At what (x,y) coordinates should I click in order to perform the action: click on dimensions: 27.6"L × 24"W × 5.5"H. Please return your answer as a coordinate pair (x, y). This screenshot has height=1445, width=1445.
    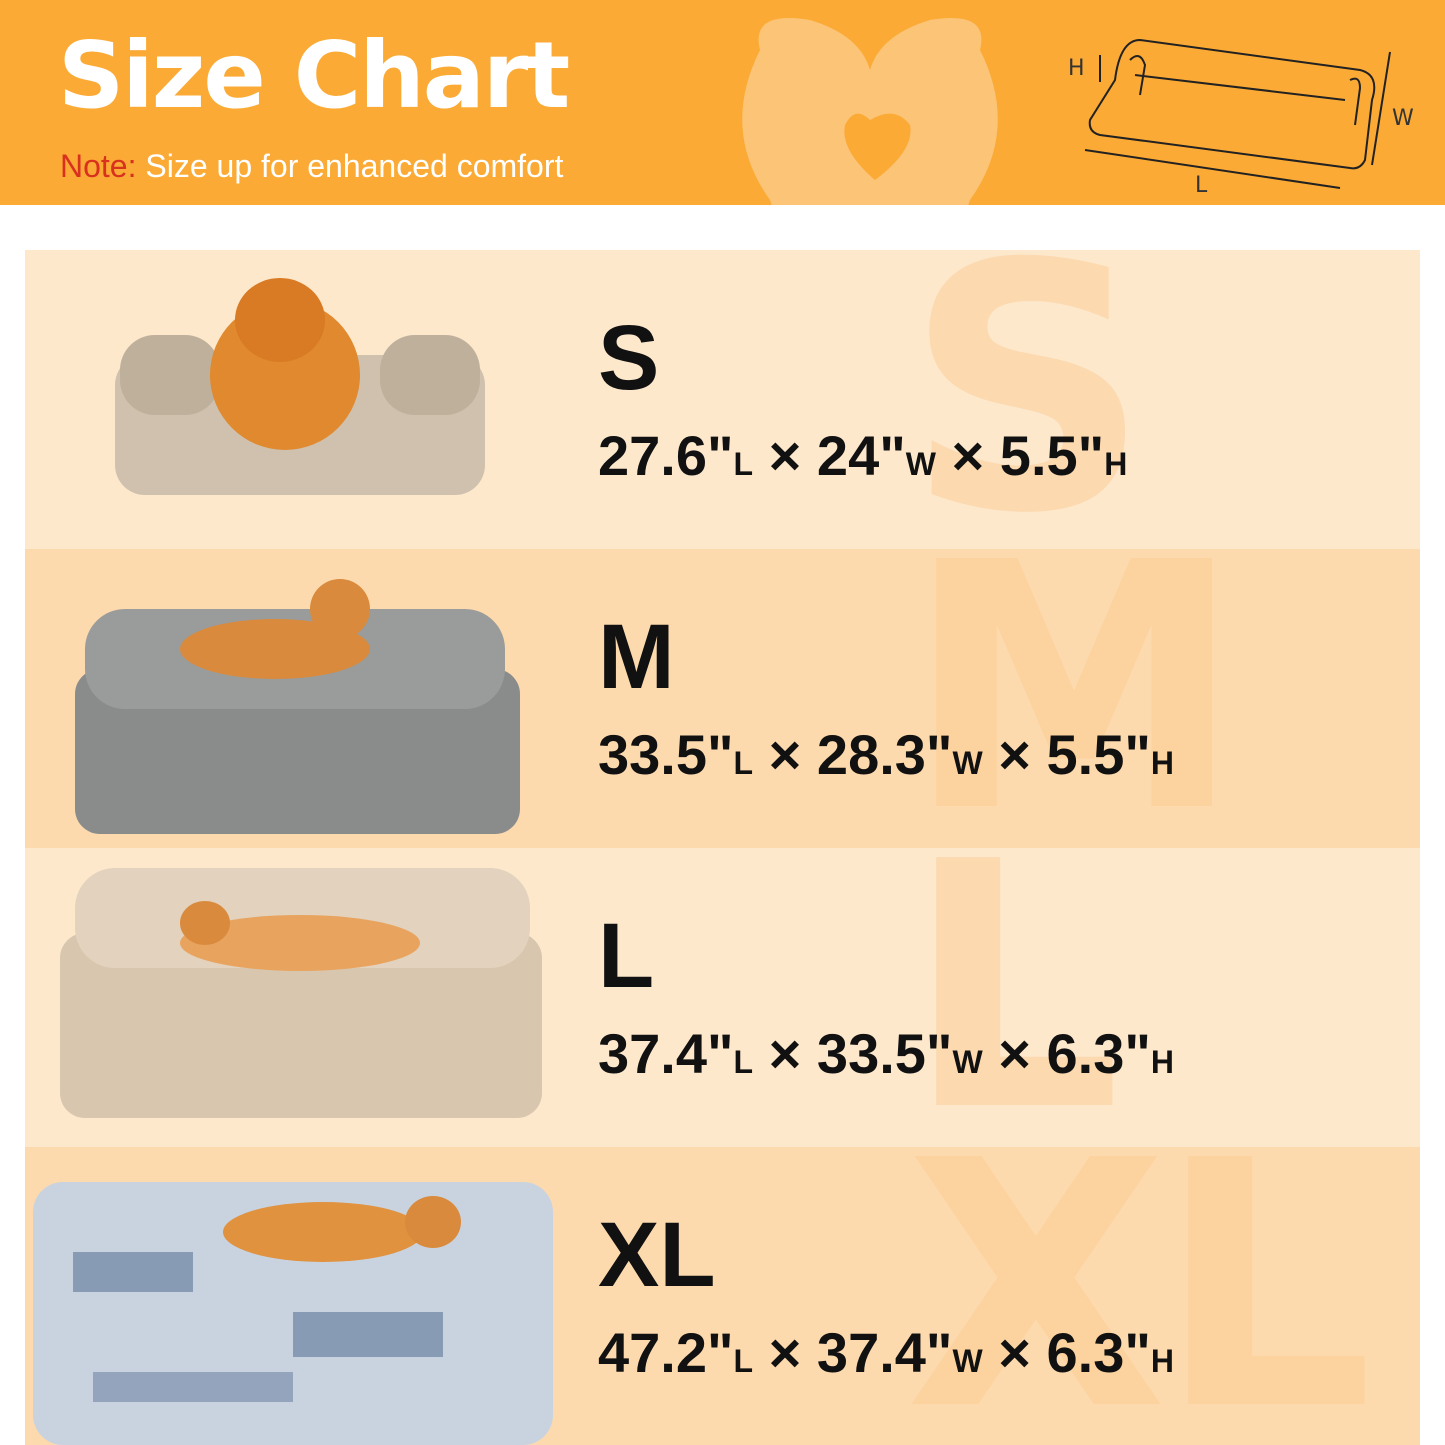
    Looking at the image, I should click on (862, 456).